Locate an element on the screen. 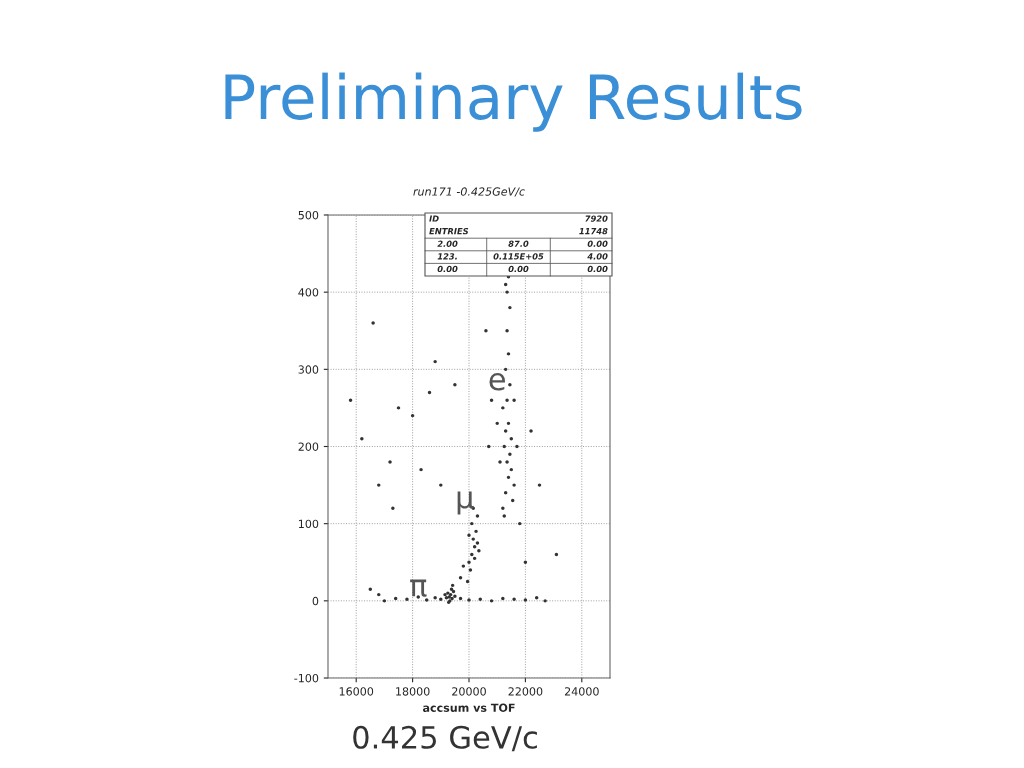 This screenshot has width=1024, height=768. y-tick-label: 100 is located at coordinates (308, 524).